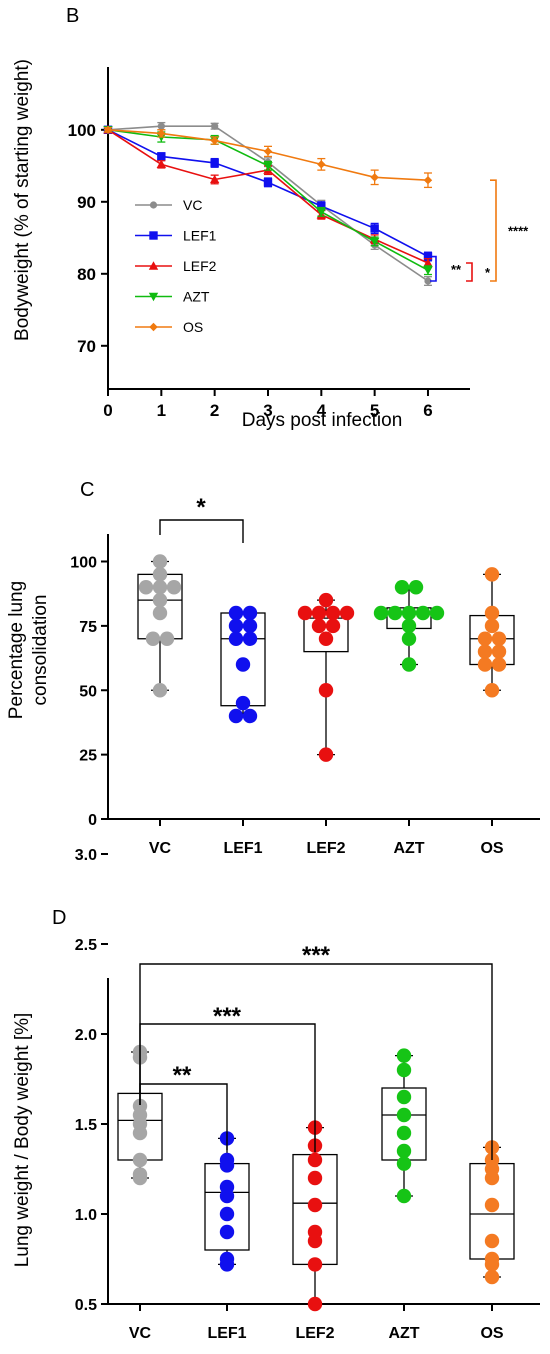 Image resolution: width=550 pixels, height=1354 pixels. What do you see at coordinates (153, 235) in the screenshot?
I see `legend-marker-lef1` at bounding box center [153, 235].